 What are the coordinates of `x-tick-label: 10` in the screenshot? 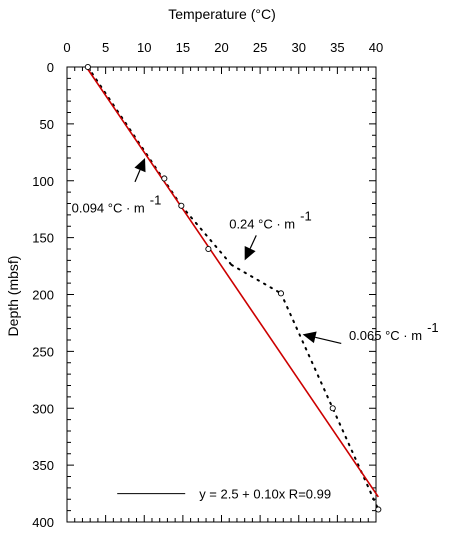 It's located at (144, 47).